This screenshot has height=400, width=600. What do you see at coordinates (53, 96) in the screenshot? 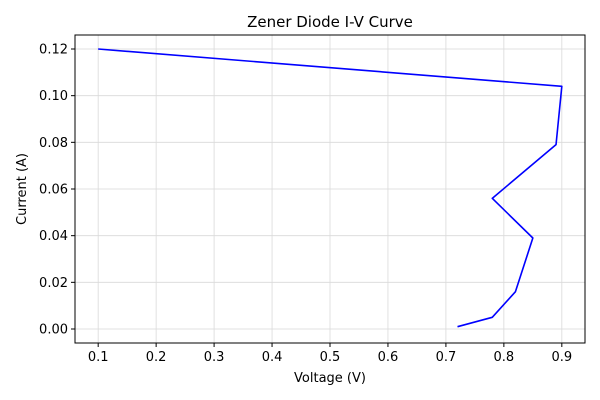
I see `y-tick-label: 0.10` at bounding box center [53, 96].